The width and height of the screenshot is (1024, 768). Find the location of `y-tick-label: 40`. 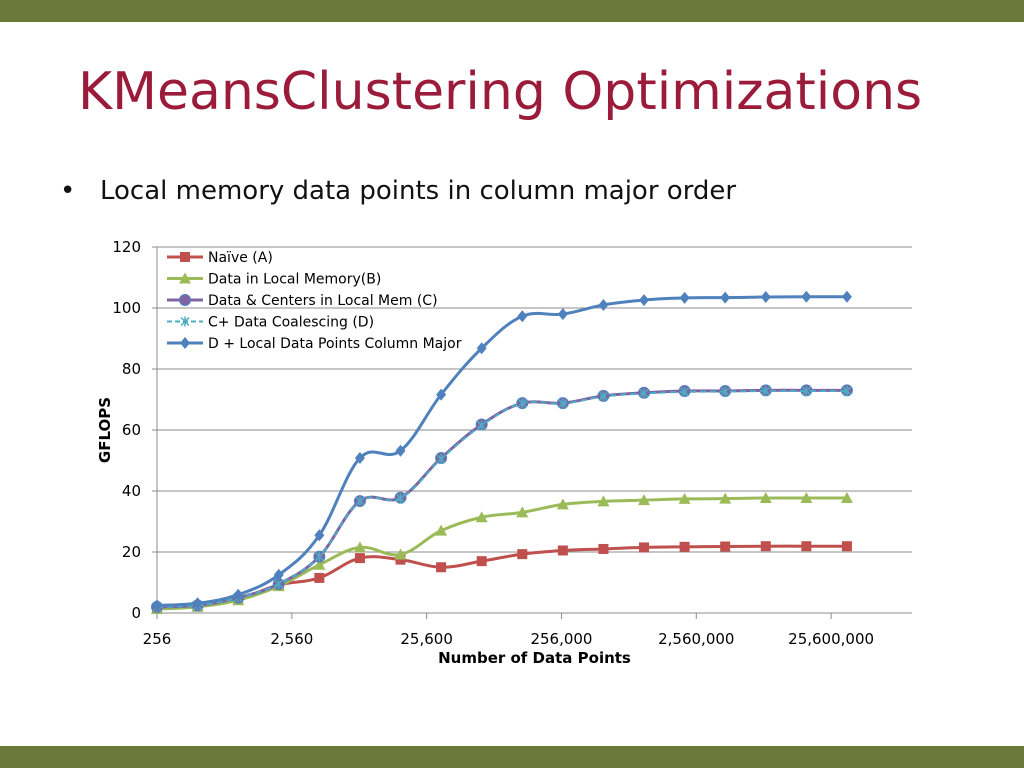

y-tick-label: 40 is located at coordinates (131, 491).